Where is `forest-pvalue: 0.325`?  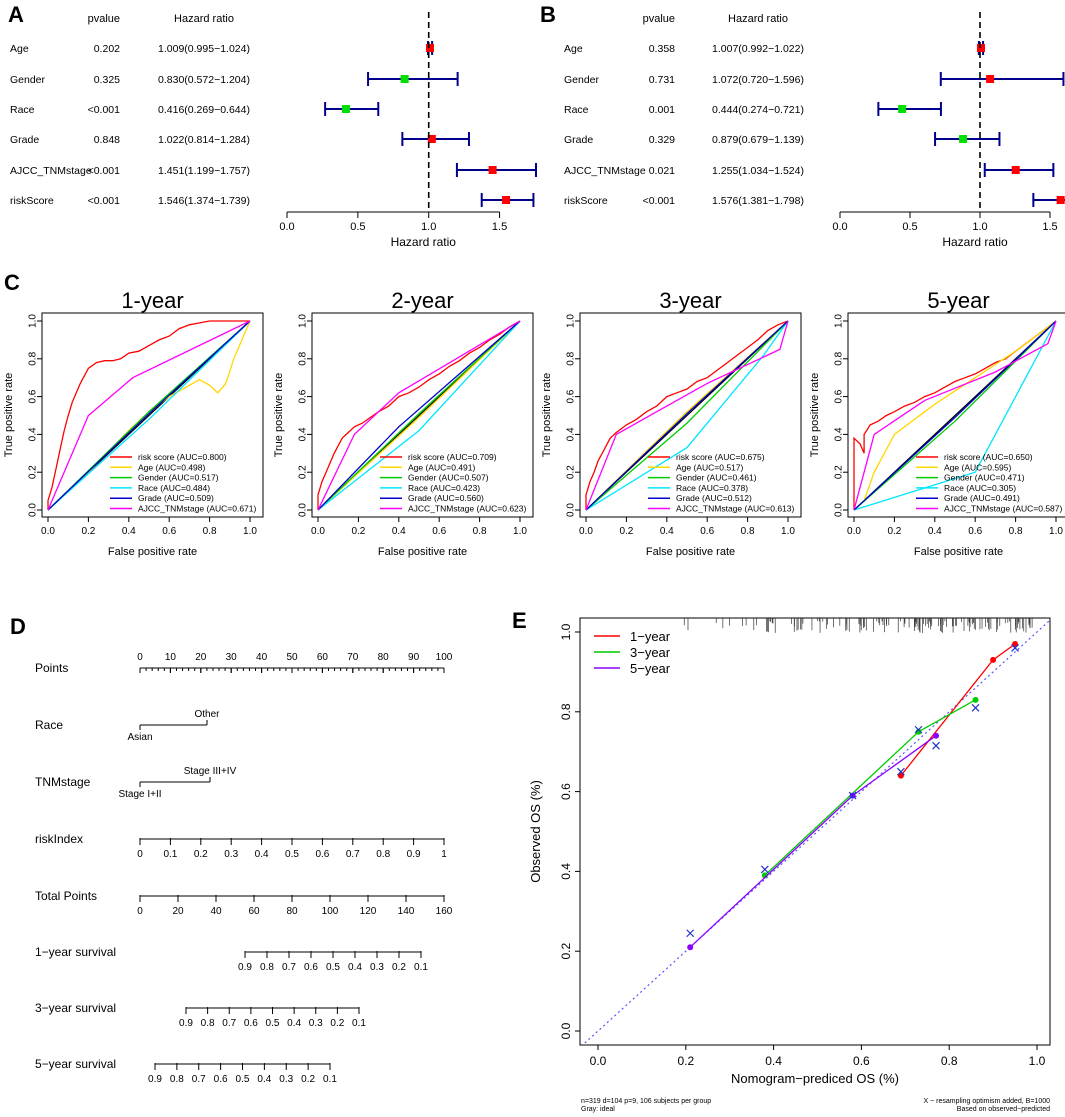
forest-pvalue: 0.325 is located at coordinates (107, 80).